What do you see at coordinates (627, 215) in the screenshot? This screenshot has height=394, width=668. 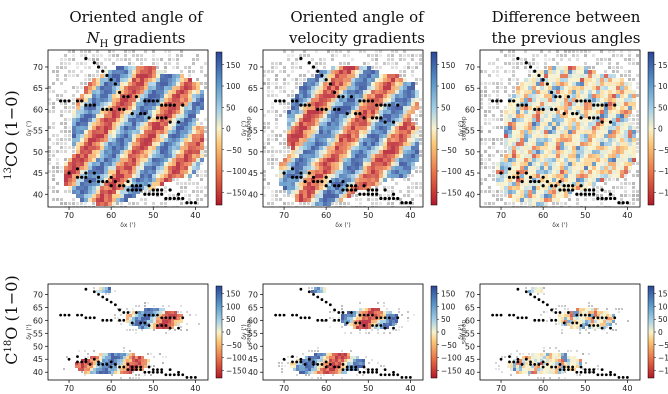 I see `x-tick-label: 40` at bounding box center [627, 215].